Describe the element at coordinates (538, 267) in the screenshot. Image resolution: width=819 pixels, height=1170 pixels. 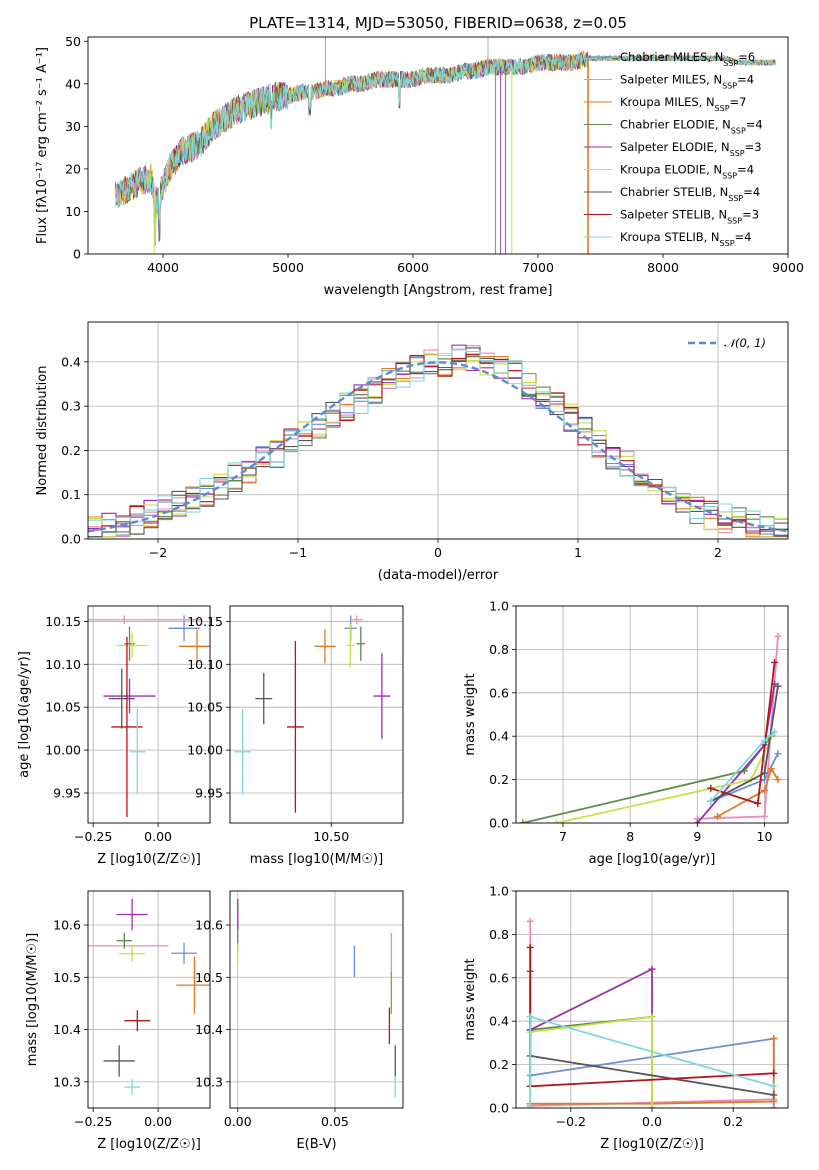
I see `x-tick-label: 7000` at that location.